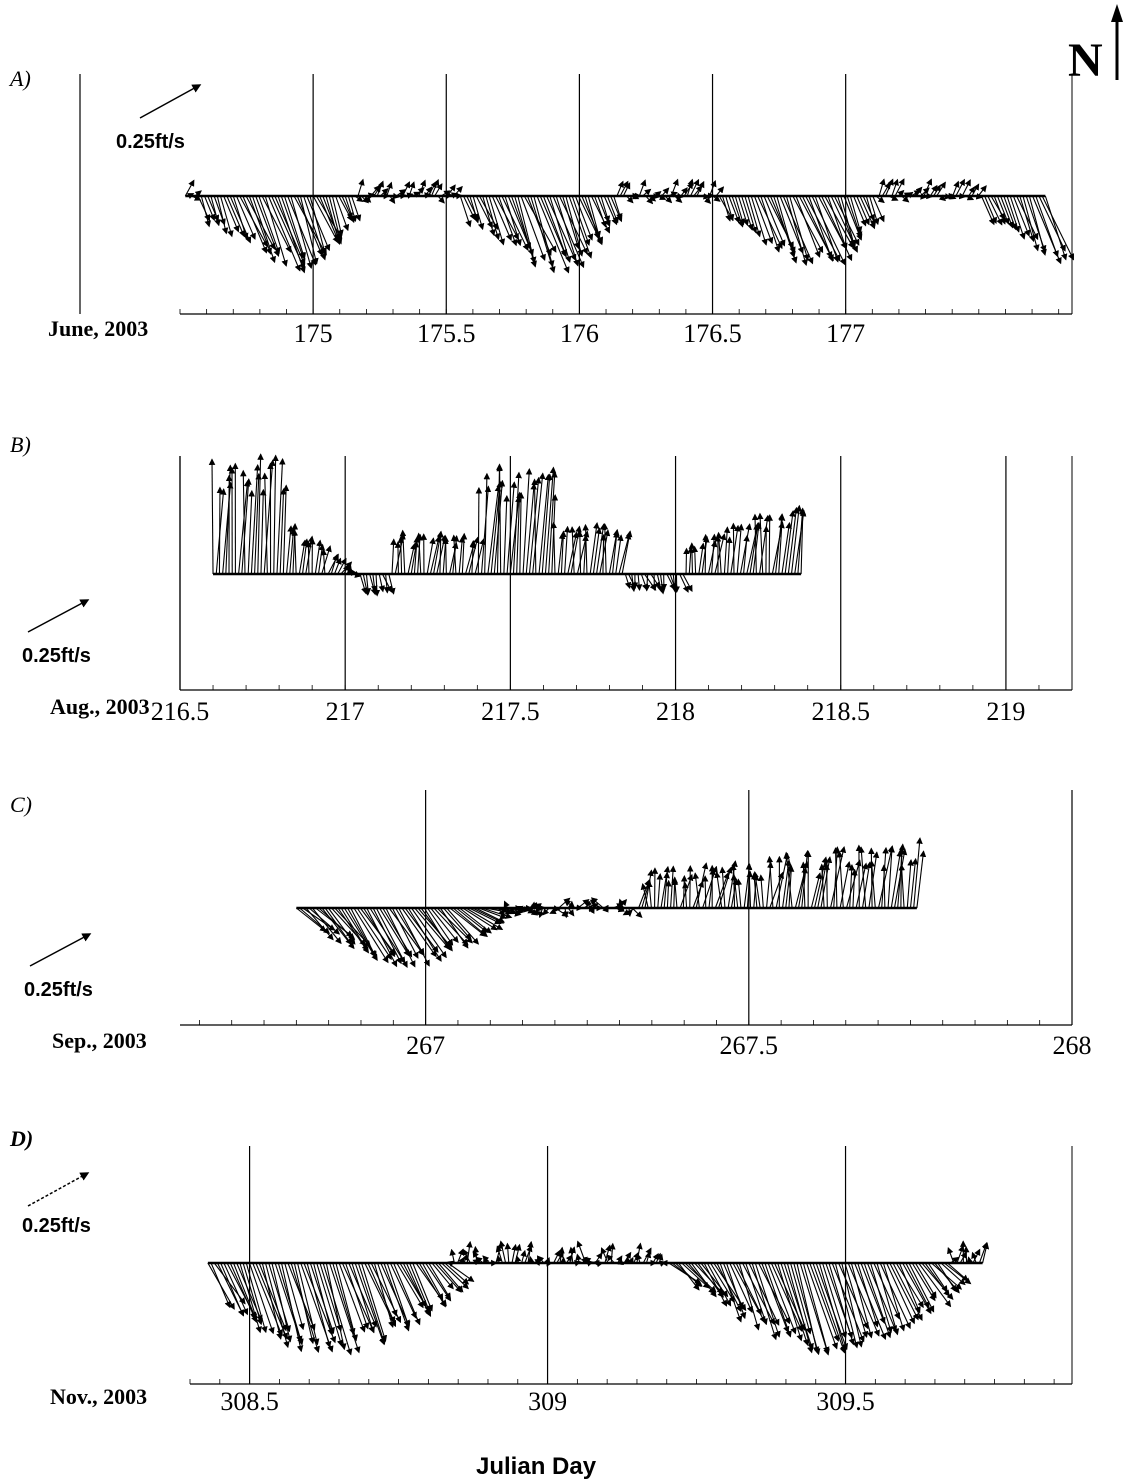  I want to click on panel-b-letter: B), so click(20, 444).